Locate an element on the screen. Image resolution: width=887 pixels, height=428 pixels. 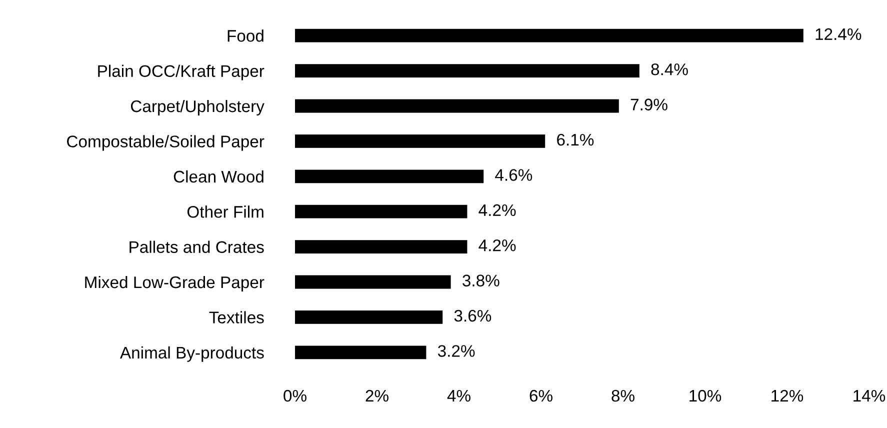
data-label: 3.8% is located at coordinates (481, 280).